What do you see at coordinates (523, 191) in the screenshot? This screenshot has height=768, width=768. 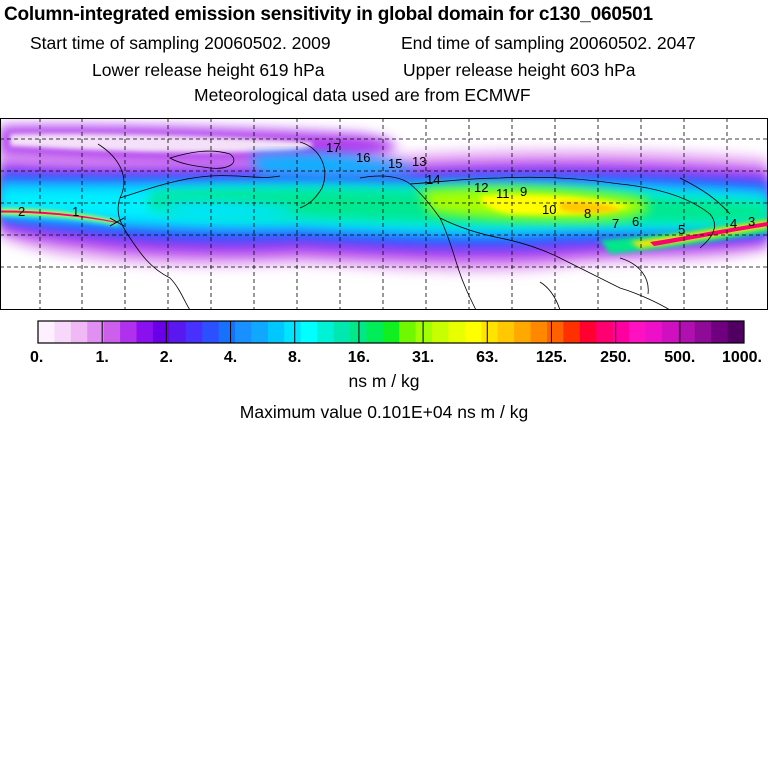 I see `trajectory-label: 9` at bounding box center [523, 191].